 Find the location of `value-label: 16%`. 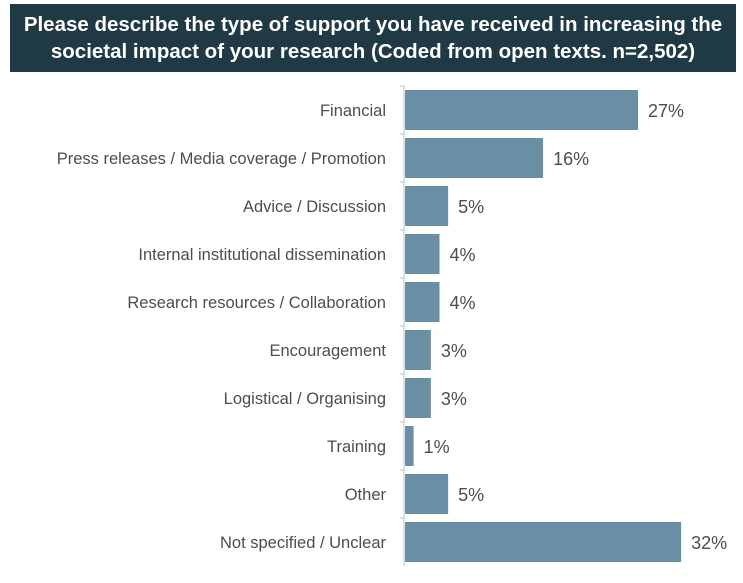

value-label: 16% is located at coordinates (571, 159).